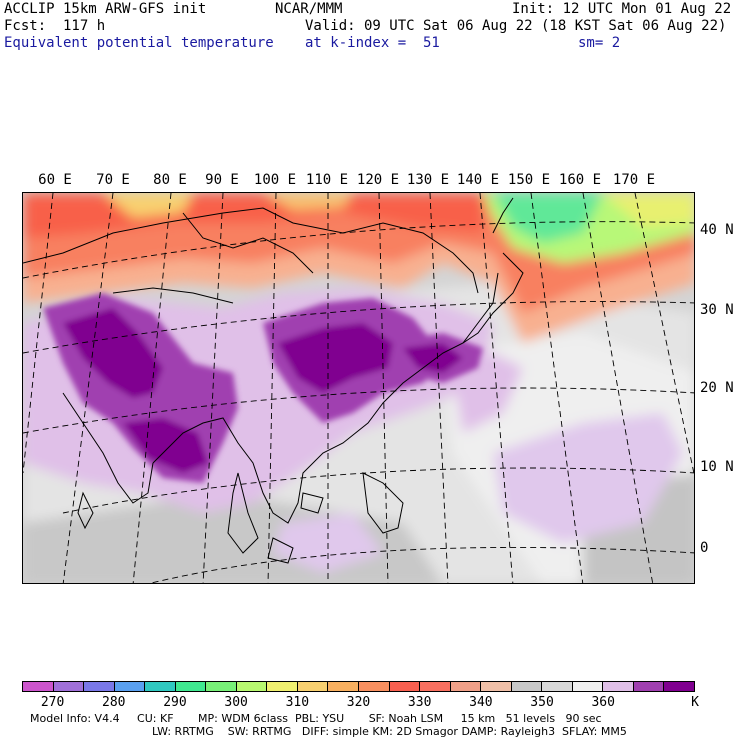 The height and width of the screenshot is (740, 740). I want to click on institution-label: NCAR/MMM, so click(309, 9).